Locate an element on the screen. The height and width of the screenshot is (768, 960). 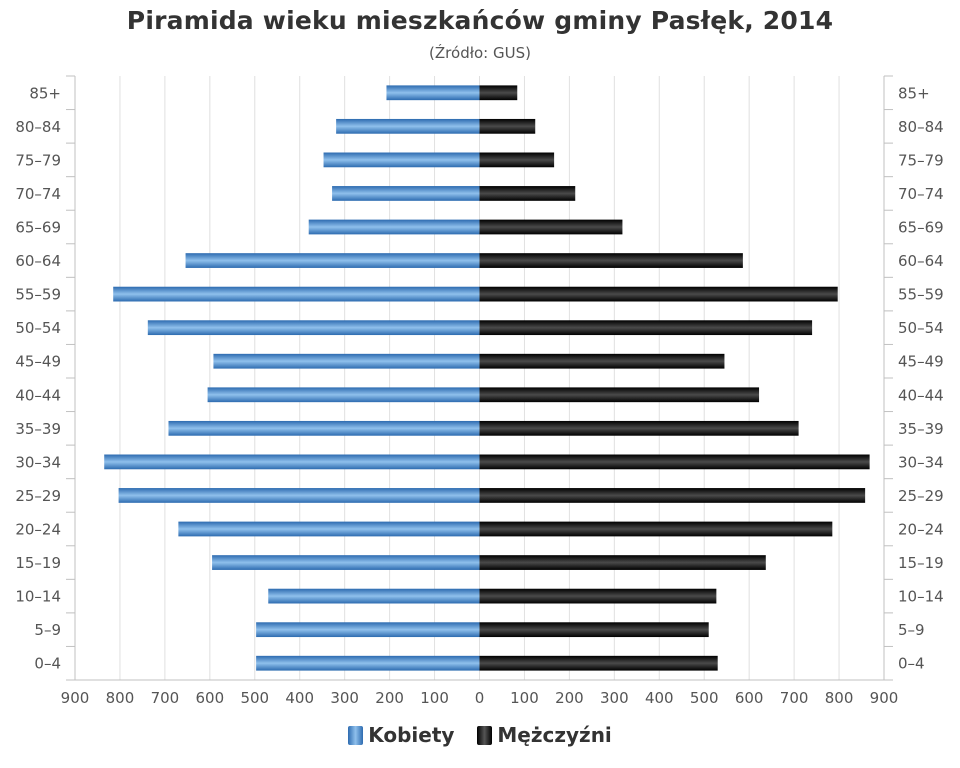
legend: Kobiety Mężczyźni is located at coordinates (480, 736).